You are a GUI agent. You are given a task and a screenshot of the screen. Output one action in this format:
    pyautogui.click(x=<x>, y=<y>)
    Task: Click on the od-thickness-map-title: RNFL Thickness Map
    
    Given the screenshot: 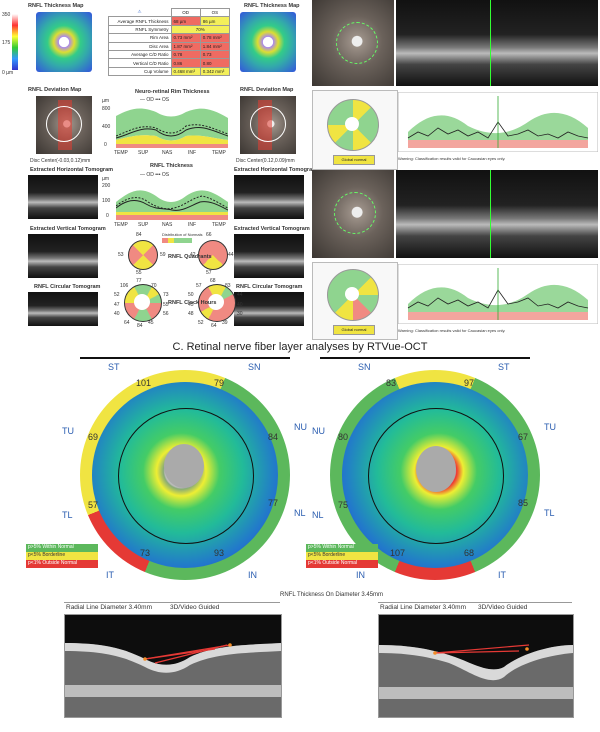 What is the action you would take?
    pyautogui.click(x=56, y=6)
    